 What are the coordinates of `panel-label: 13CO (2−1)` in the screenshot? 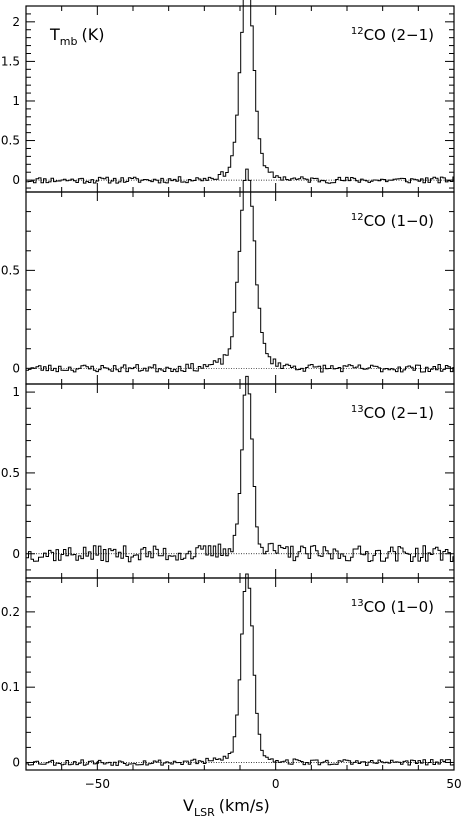 It's located at (392, 413).